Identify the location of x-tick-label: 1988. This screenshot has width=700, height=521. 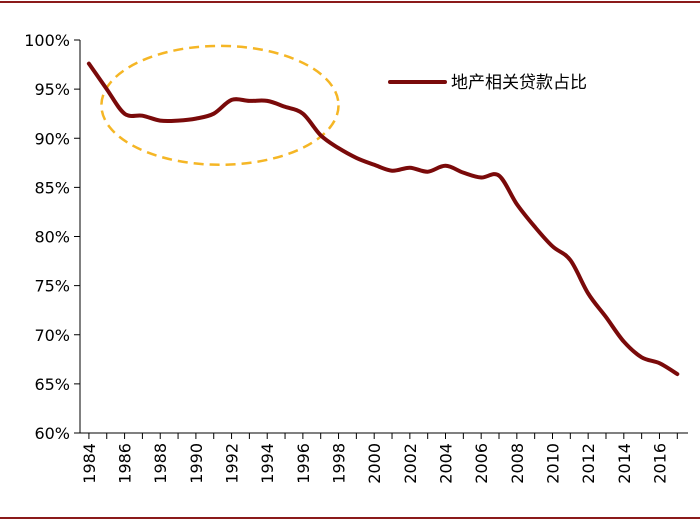
(160, 463).